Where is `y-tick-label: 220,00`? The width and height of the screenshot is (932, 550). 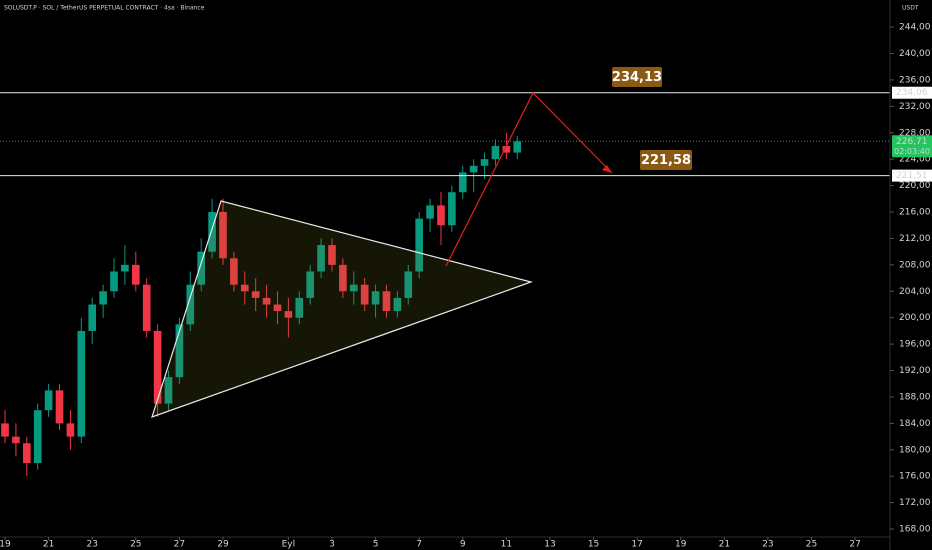 y-tick-label: 220,00 is located at coordinates (915, 186).